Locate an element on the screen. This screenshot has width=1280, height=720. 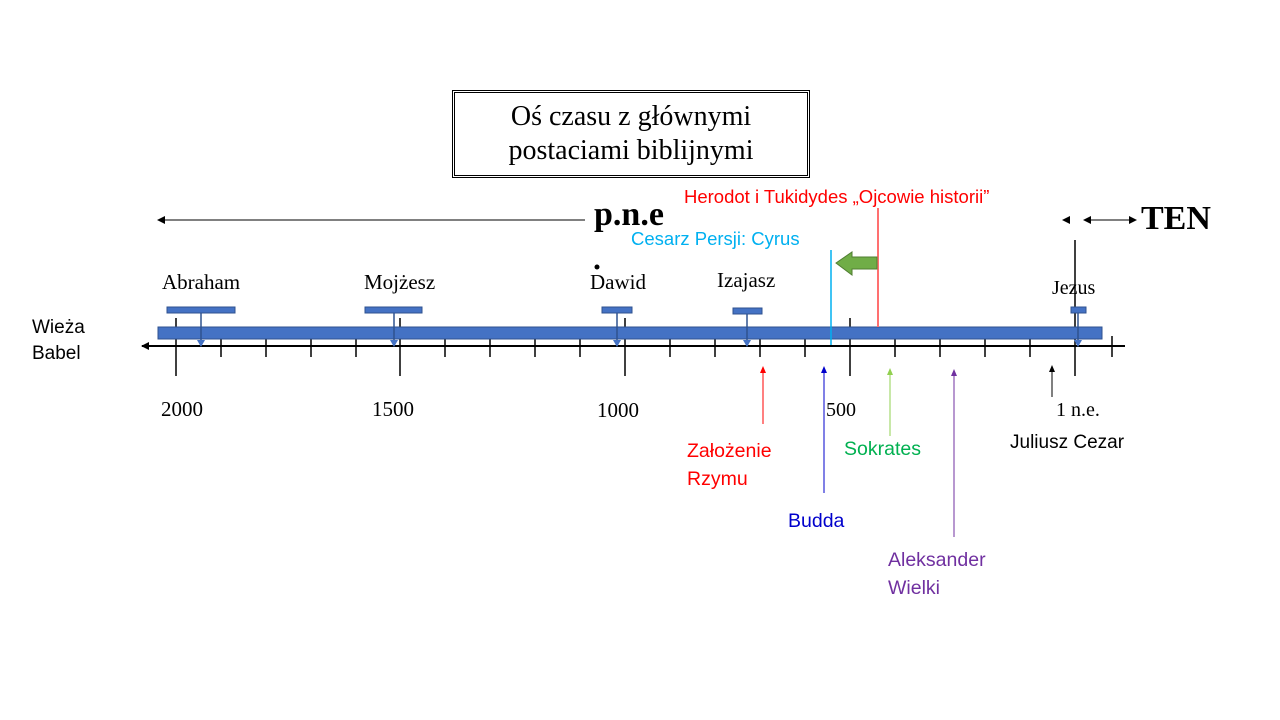
dawid-bar is located at coordinates (617, 310).